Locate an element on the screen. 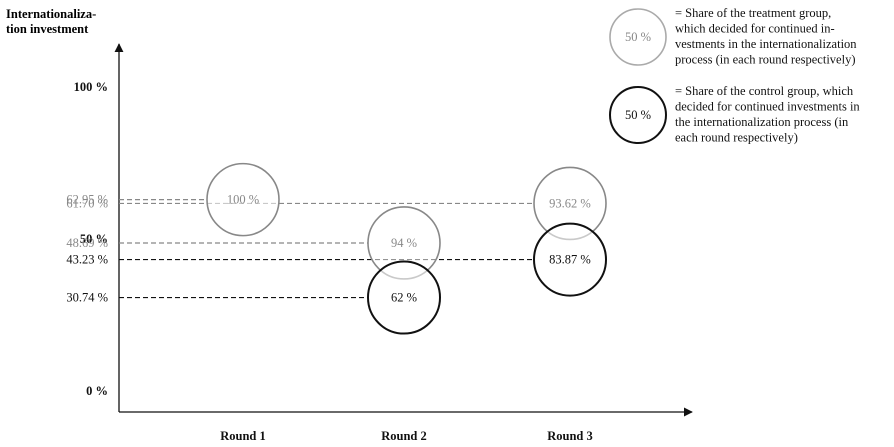  control-bubble-label: 83.87 % is located at coordinates (570, 260).